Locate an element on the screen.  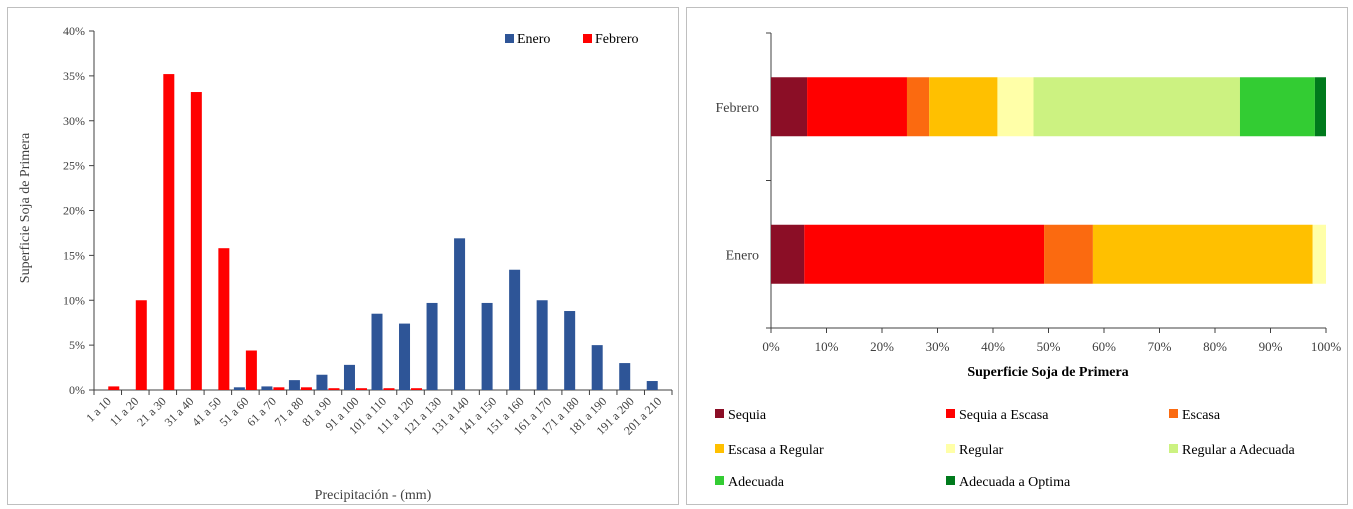
legend-swatch-escasa is located at coordinates (1173, 413).